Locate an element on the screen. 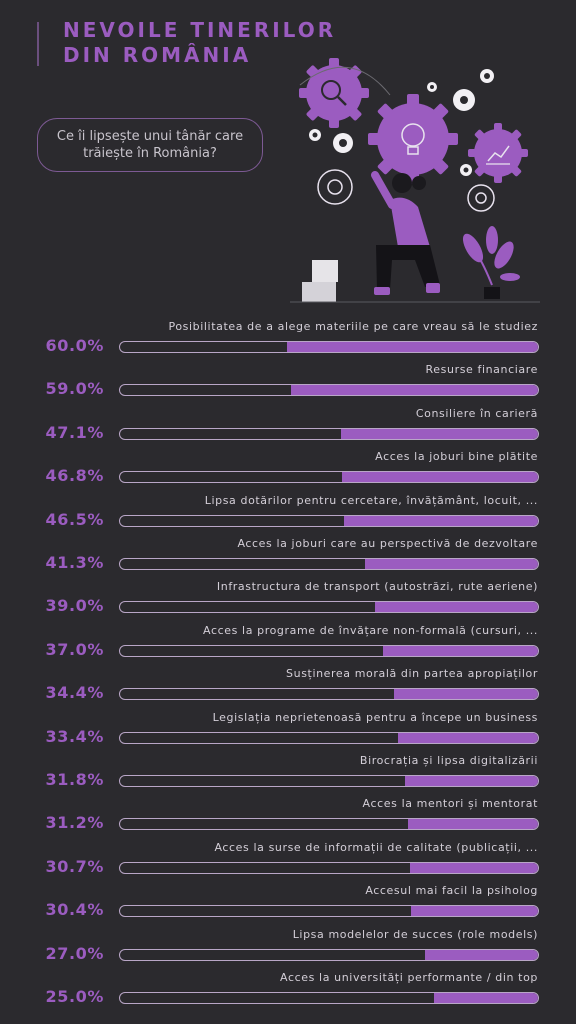 The width and height of the screenshot is (576, 1024). gear-search-icon is located at coordinates (334, 93).